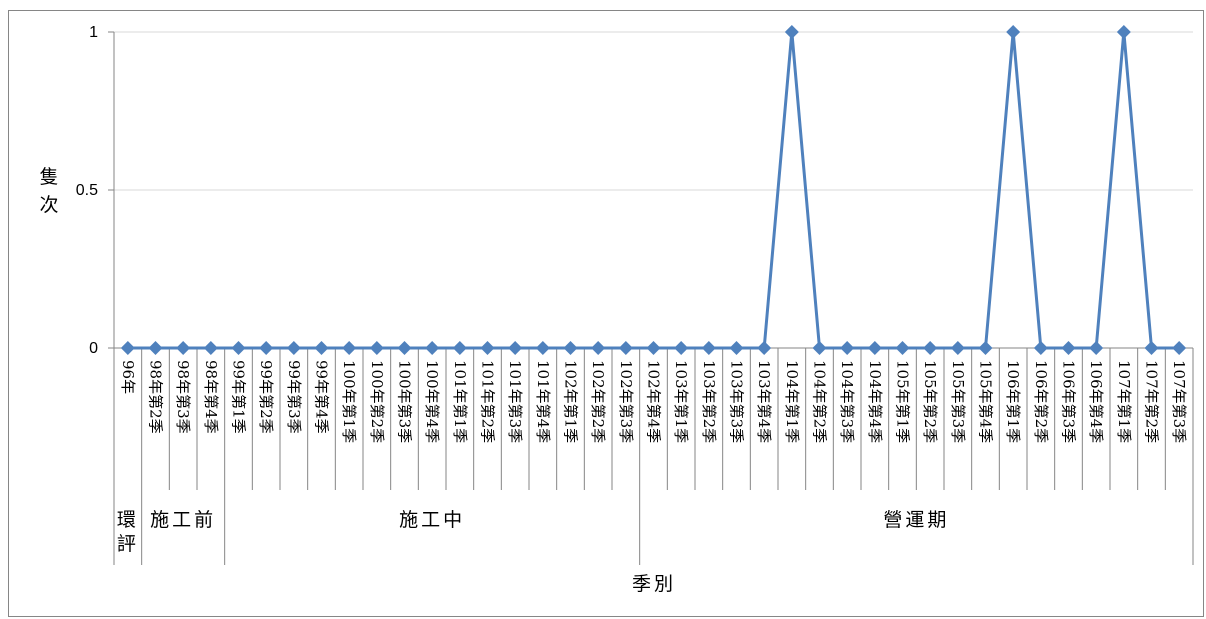 The width and height of the screenshot is (1206, 619). What do you see at coordinates (903, 401) in the screenshot?
I see `category-label: 105年第1季` at bounding box center [903, 401].